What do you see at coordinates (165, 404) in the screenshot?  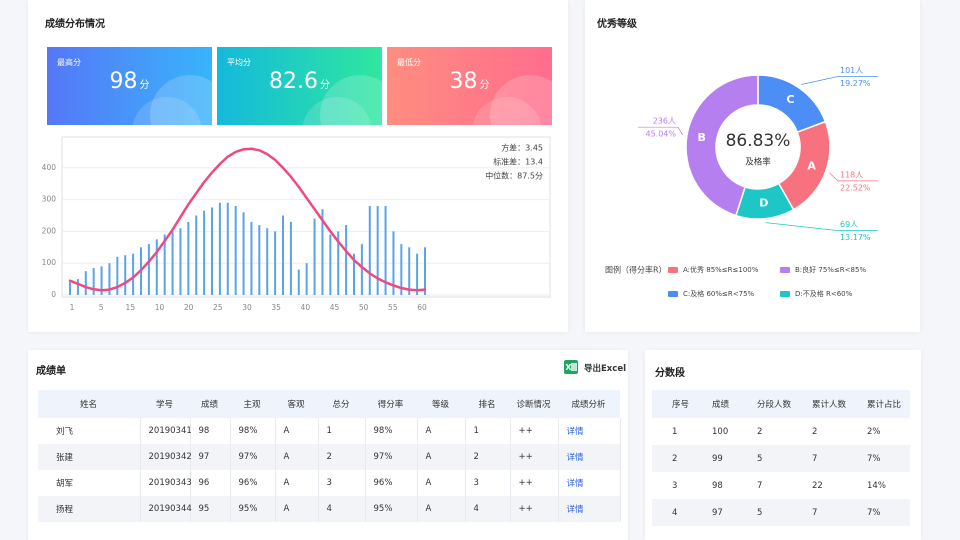 I see `header-cell: 学号` at bounding box center [165, 404].